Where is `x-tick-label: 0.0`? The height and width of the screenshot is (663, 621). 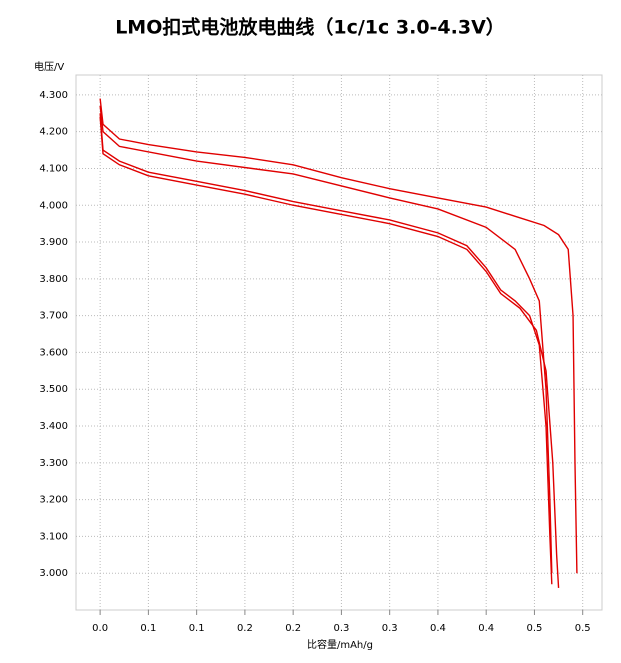 x-tick-label: 0.0 is located at coordinates (100, 628).